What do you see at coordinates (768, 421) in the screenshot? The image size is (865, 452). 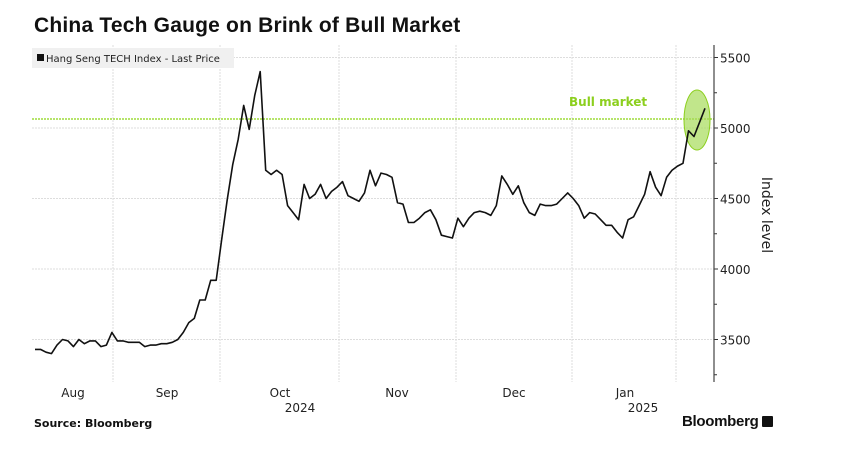 I see `bloomberg-terminal-icon` at bounding box center [768, 421].